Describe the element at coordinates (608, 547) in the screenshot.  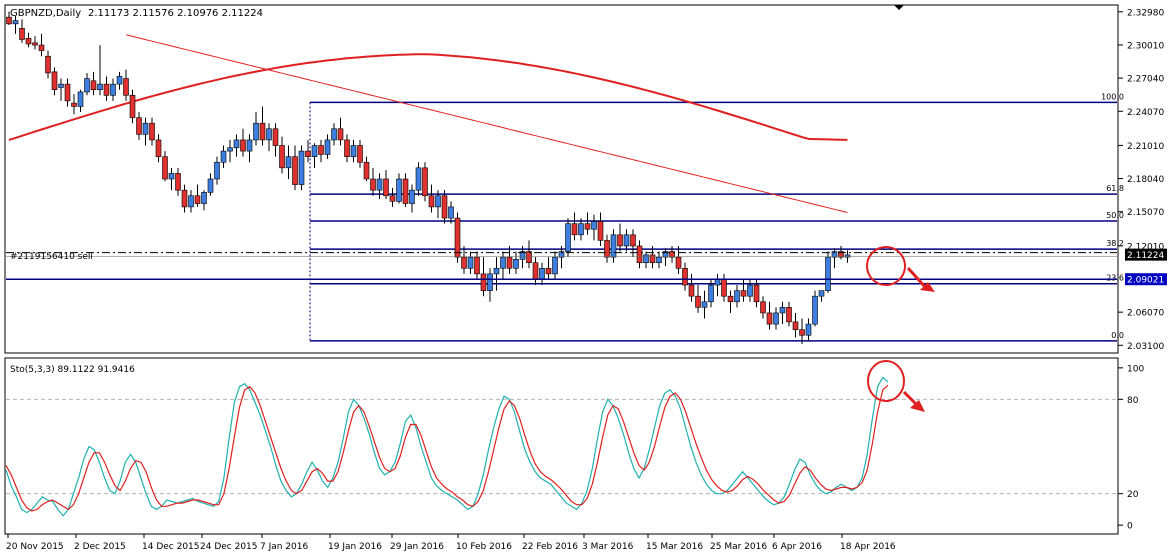
I see `x-tick-label: 3 Mar 2016` at that location.